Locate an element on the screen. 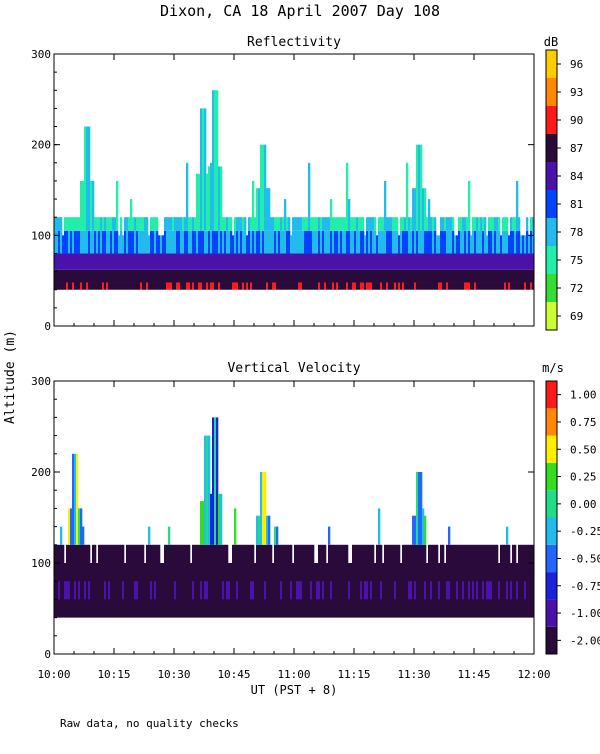  colorbar-label: 84 is located at coordinates (577, 176).